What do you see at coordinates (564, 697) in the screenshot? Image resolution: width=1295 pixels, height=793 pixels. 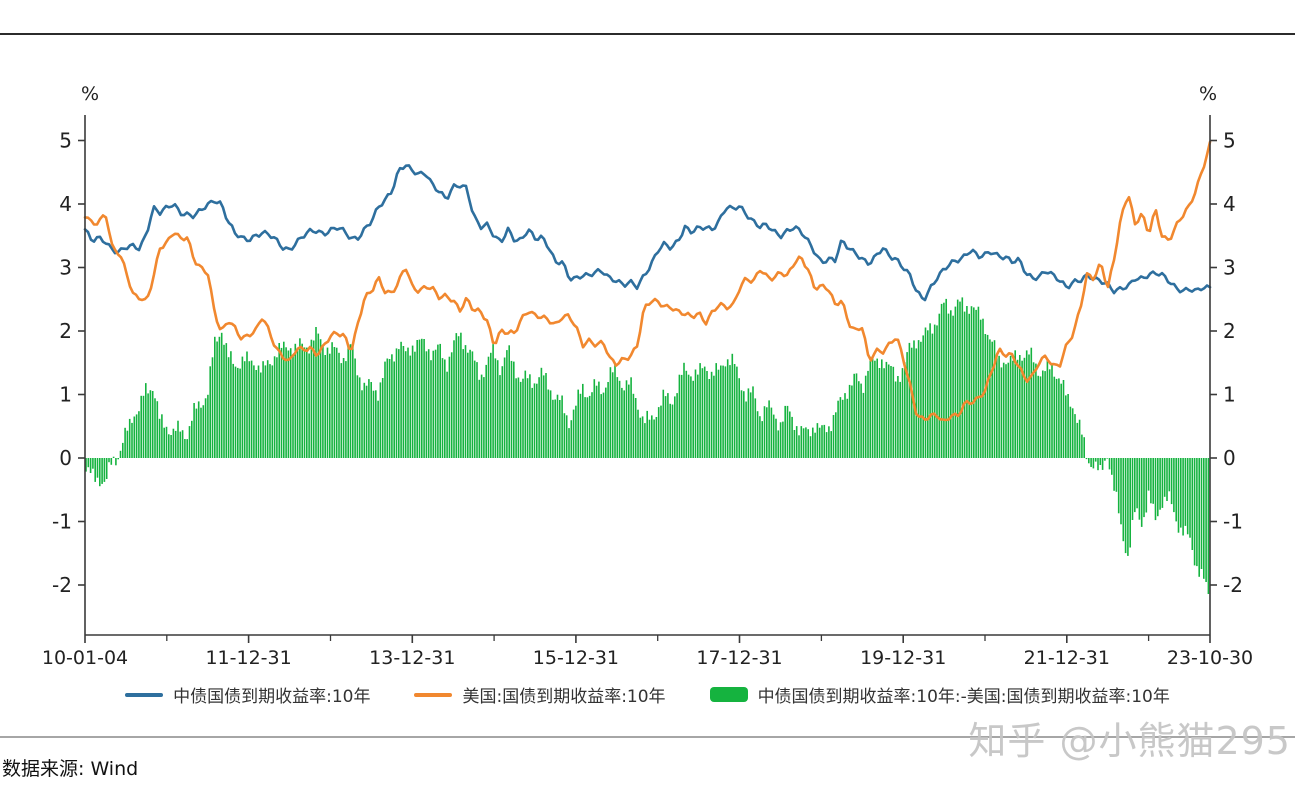 I see `us-yield-legend-label: 美国:国债到期收益率:10年` at bounding box center [564, 697].